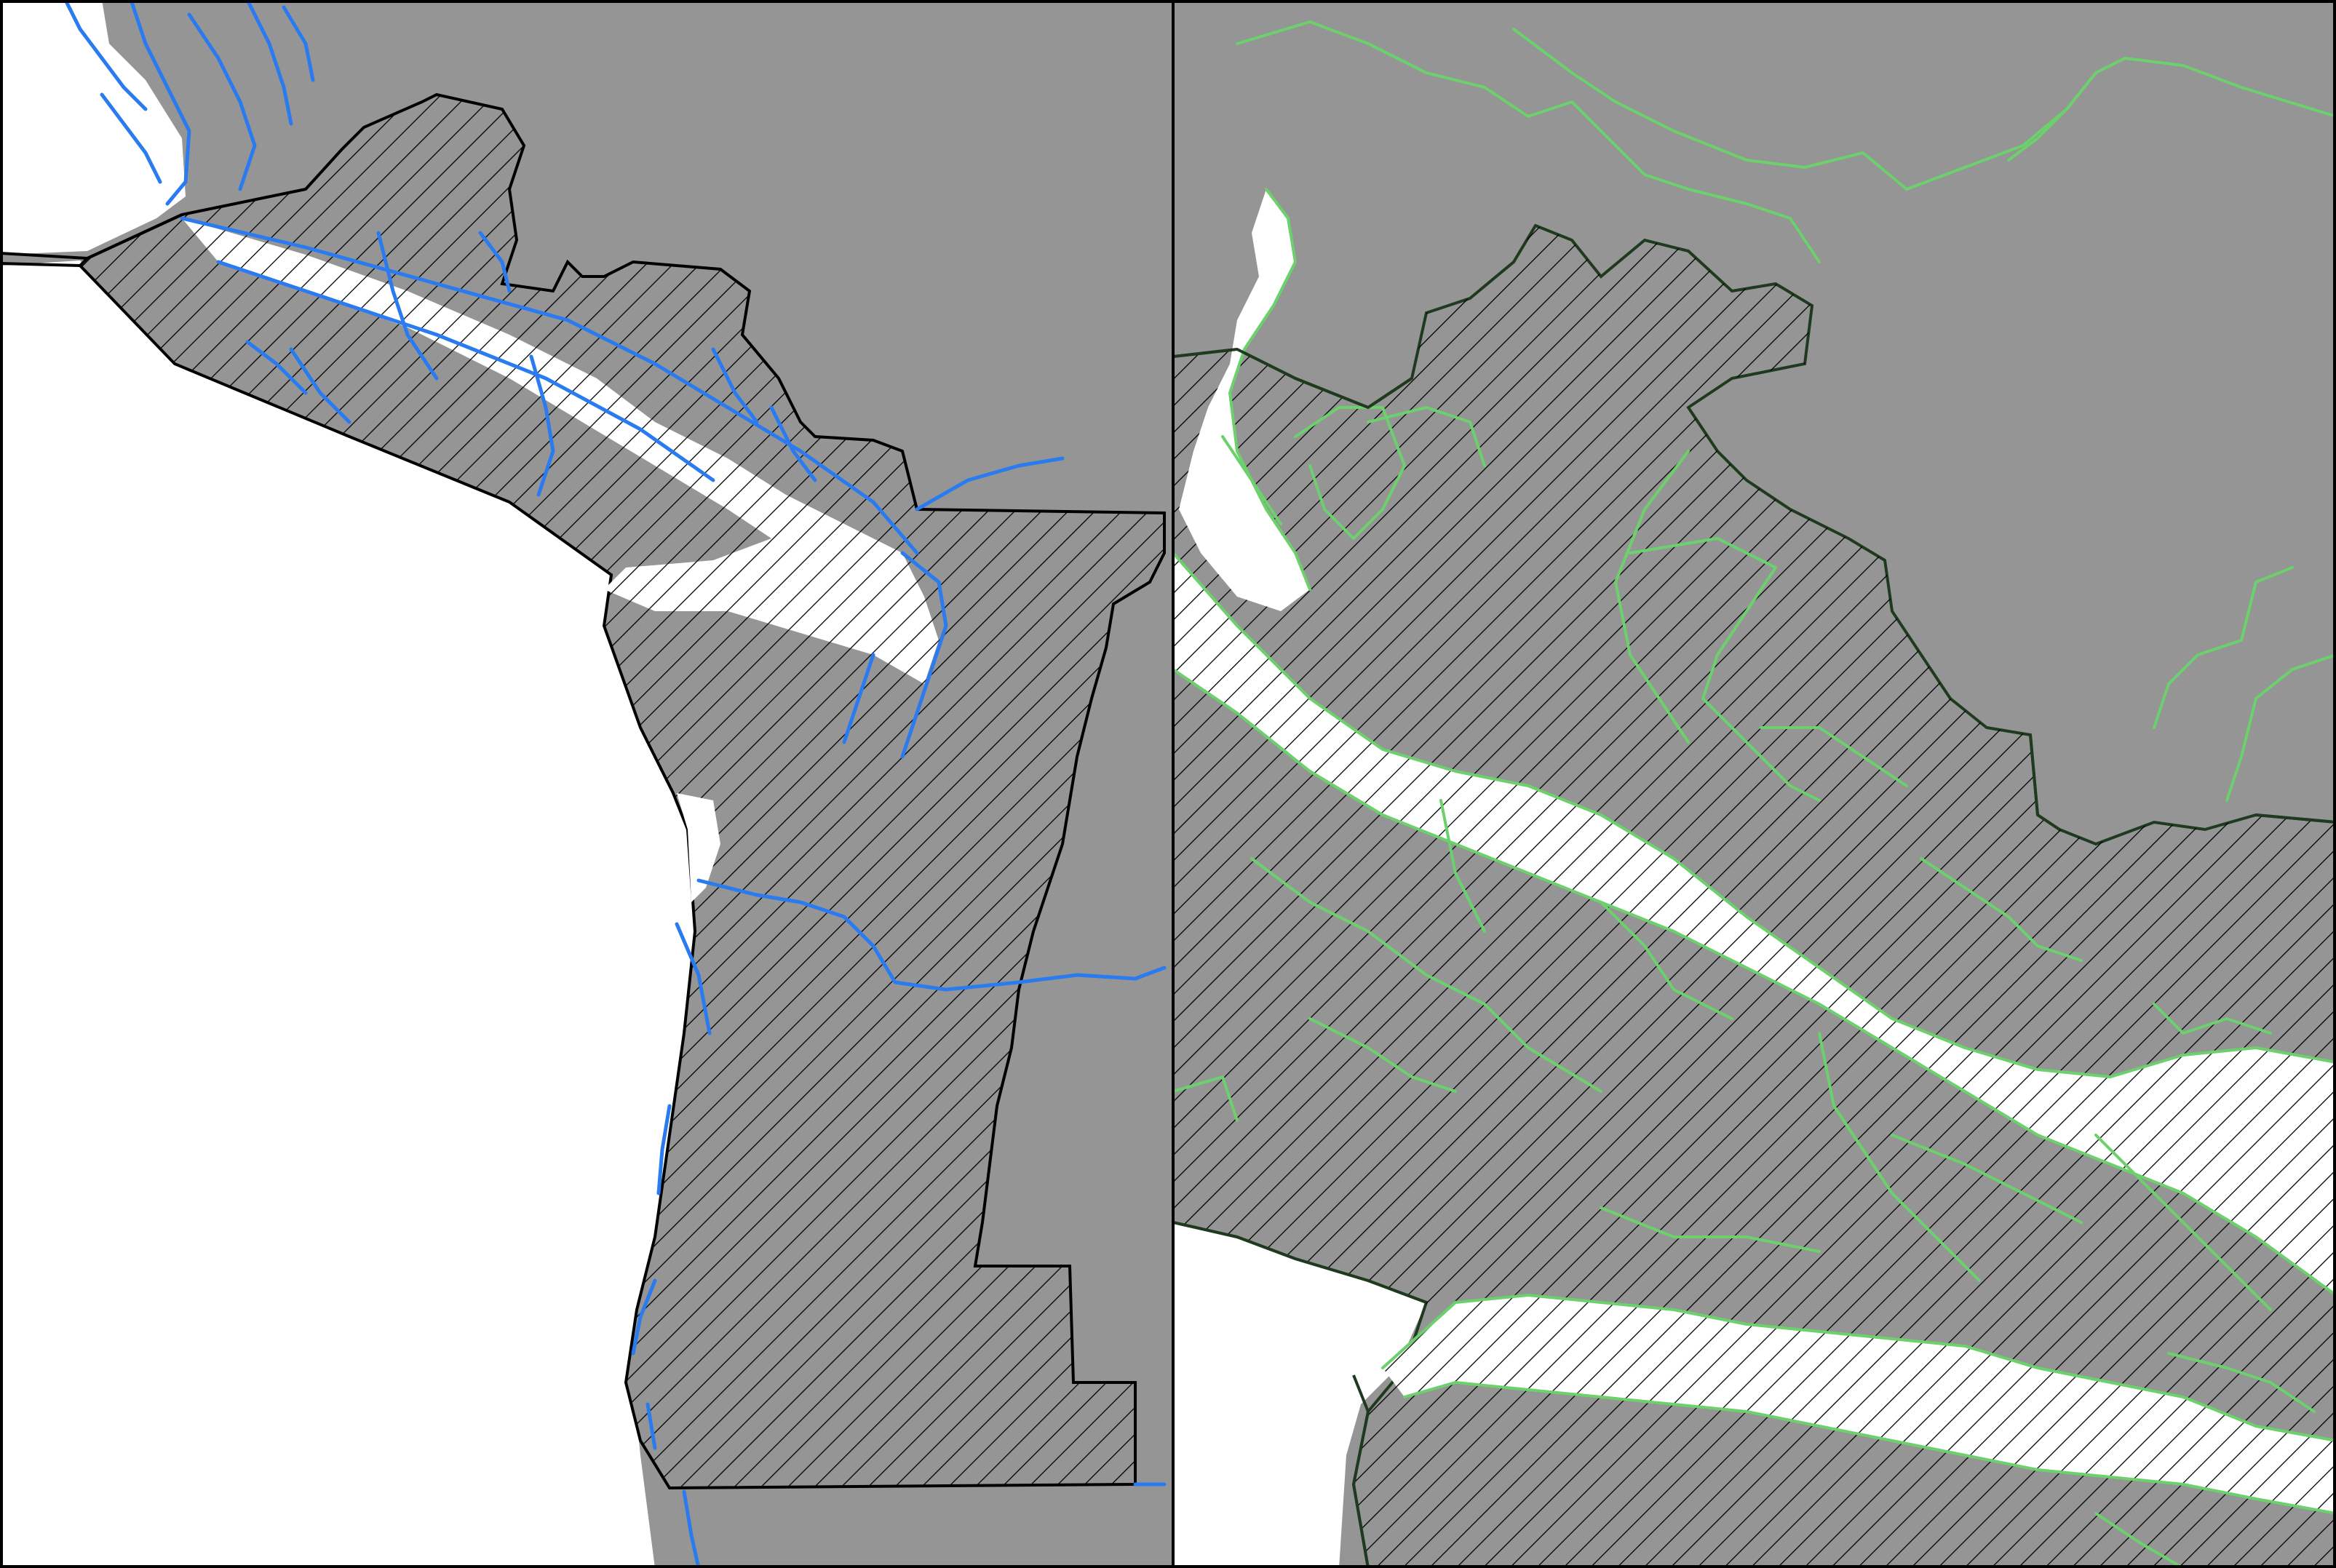 This screenshot has height=1568, width=2336. I want to click on strait-lower-hatch, so click(1859, 1404).